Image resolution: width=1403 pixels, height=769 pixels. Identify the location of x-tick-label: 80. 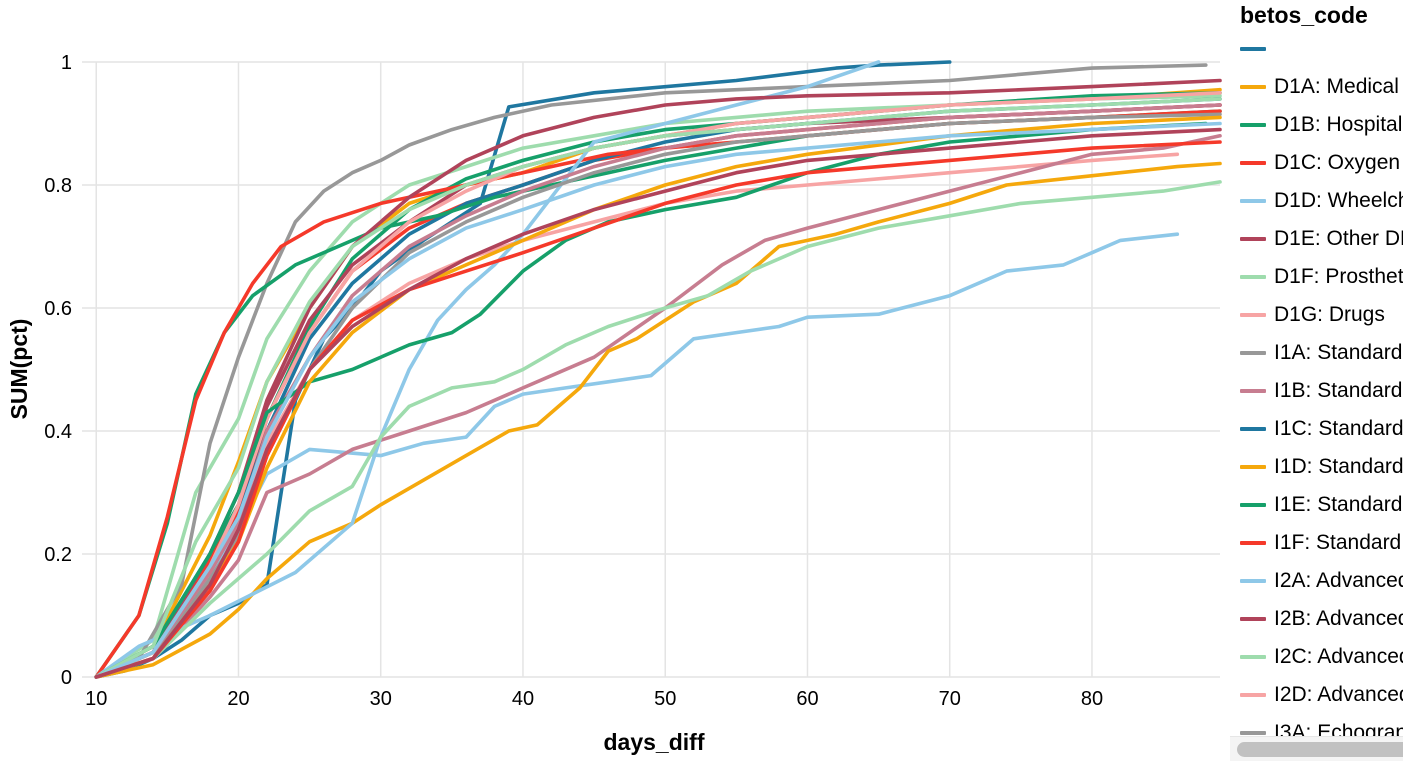
(1092, 699).